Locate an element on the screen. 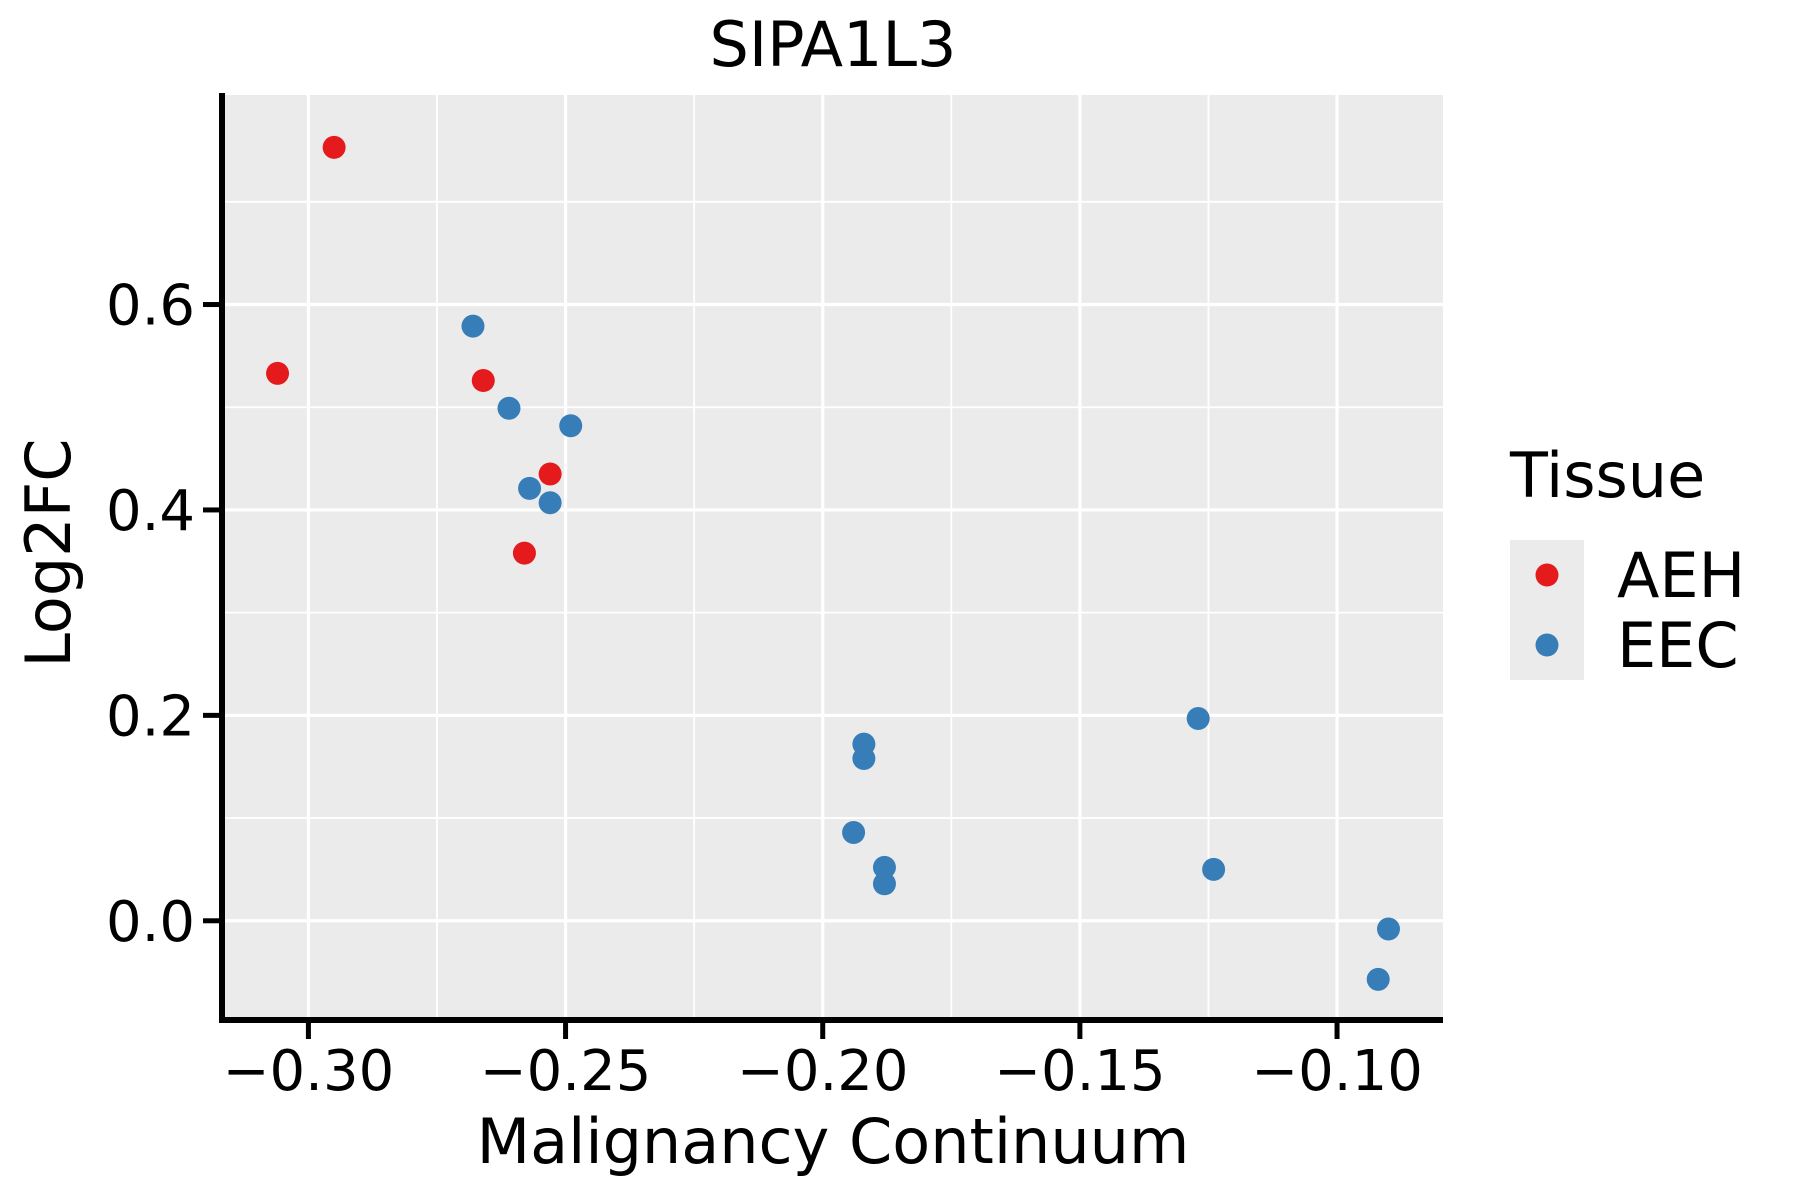  x-tick-labels: −0.30 −0.25 −0.20 −0.15 −0.10 is located at coordinates (823, 1071).